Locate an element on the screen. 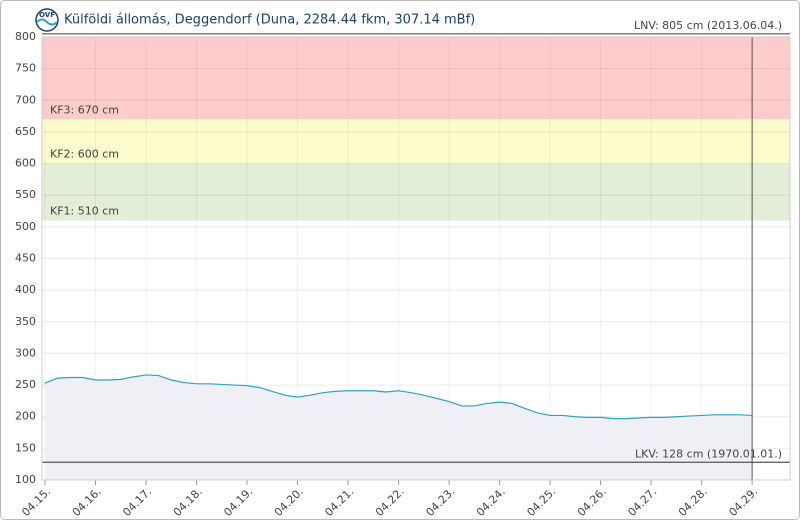 Image resolution: width=800 pixels, height=520 pixels. y-tick-label: 300 is located at coordinates (25, 352).